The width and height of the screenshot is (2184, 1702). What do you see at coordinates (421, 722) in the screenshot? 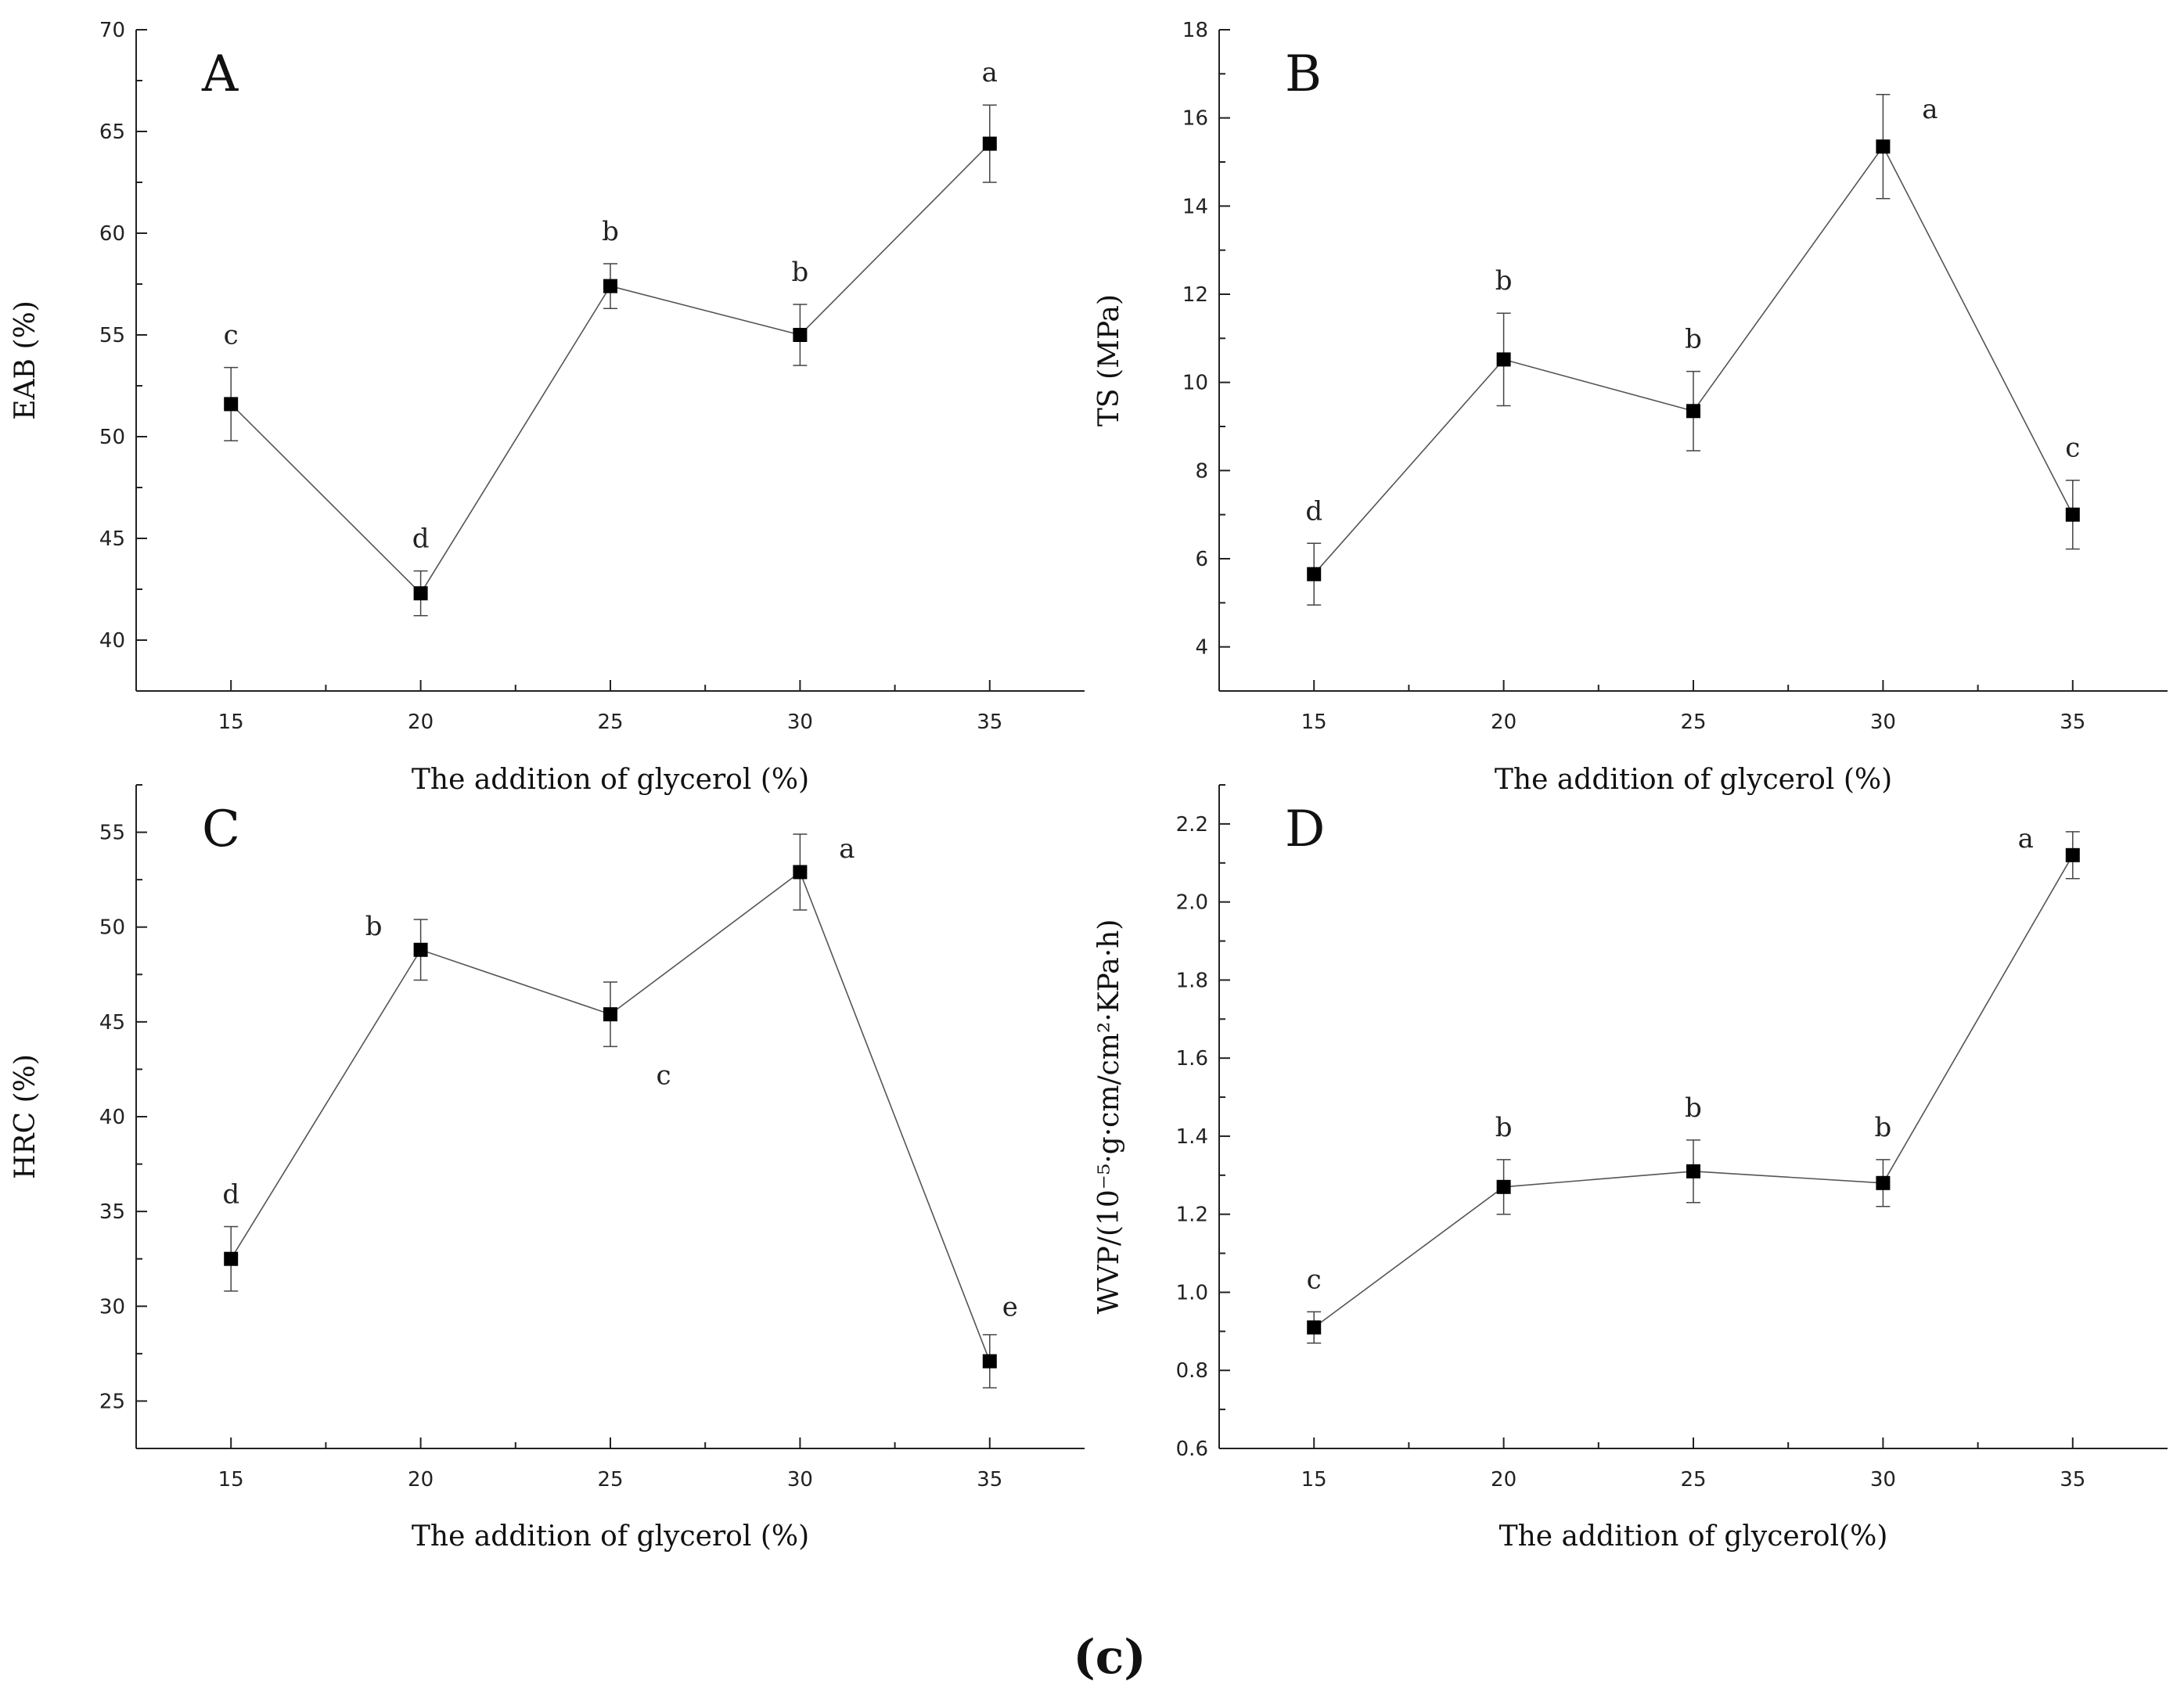
I see `x-tick-label-a: 20` at bounding box center [421, 722].